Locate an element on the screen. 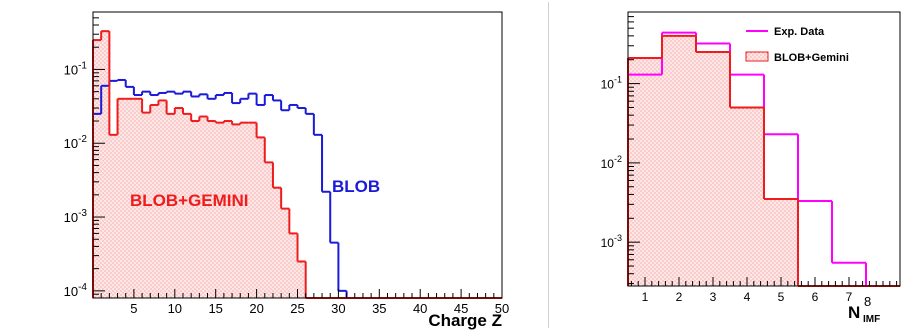 The image size is (914, 331). legend-box-blob-gemini is located at coordinates (757, 56).